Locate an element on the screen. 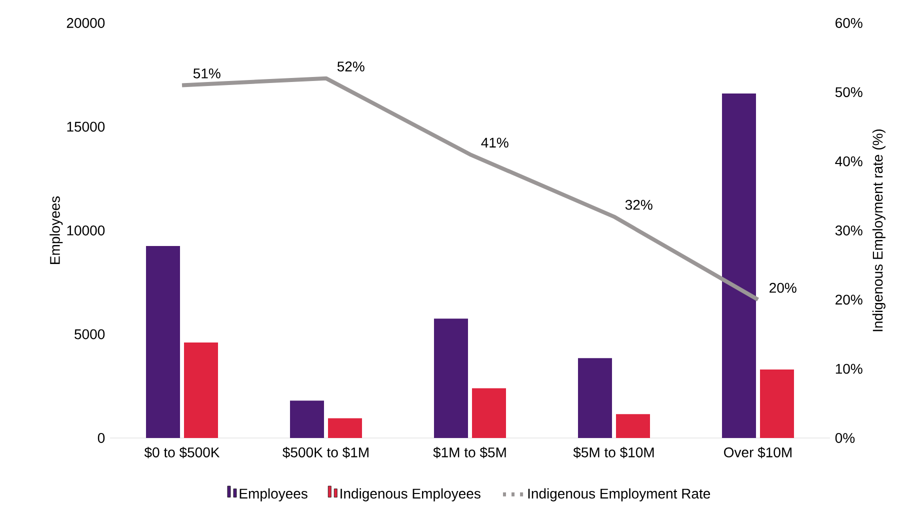 The height and width of the screenshot is (522, 911). y2-tick-label: 0% is located at coordinates (845, 438).